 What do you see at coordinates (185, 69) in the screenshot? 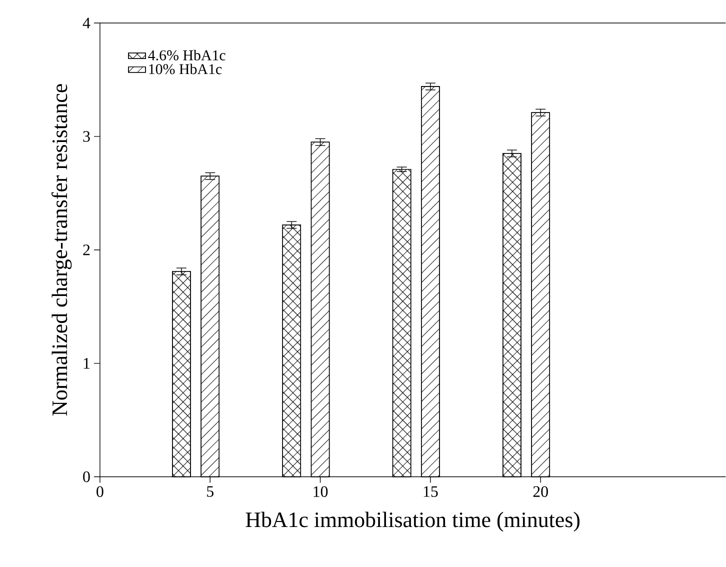
I see `legend-label: 10% HbA1c` at bounding box center [185, 69].